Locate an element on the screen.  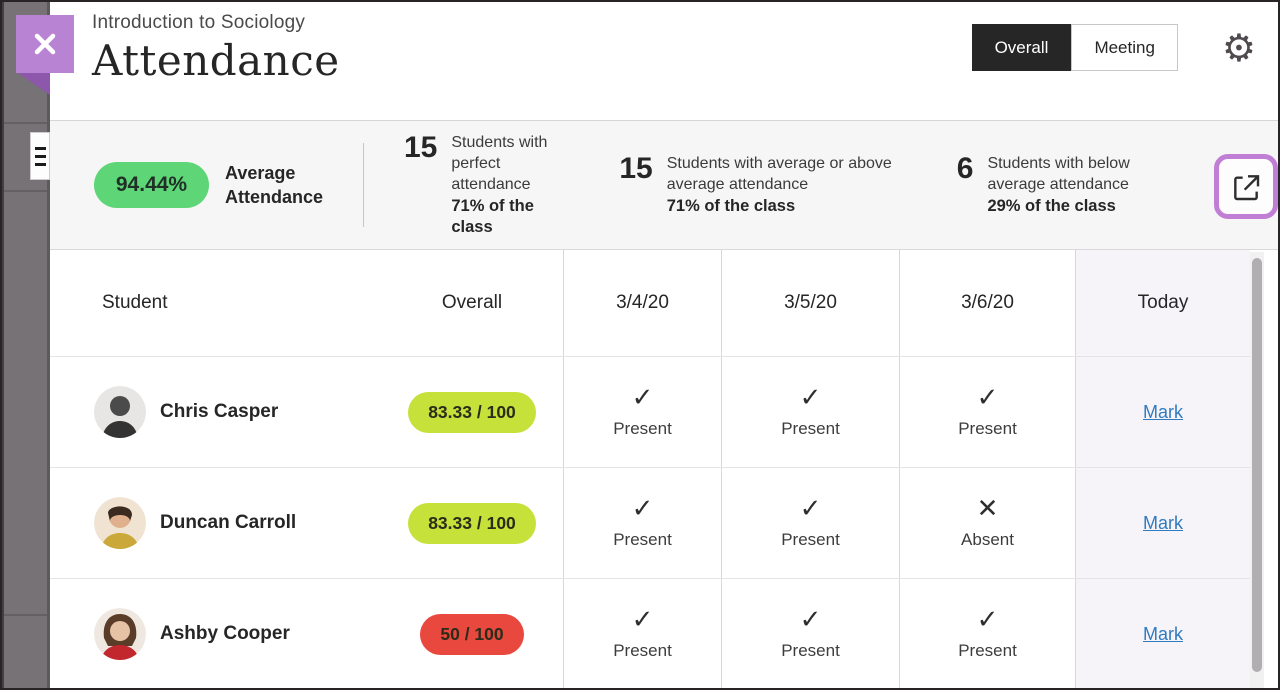
hamburger-icon is located at coordinates (40, 156).